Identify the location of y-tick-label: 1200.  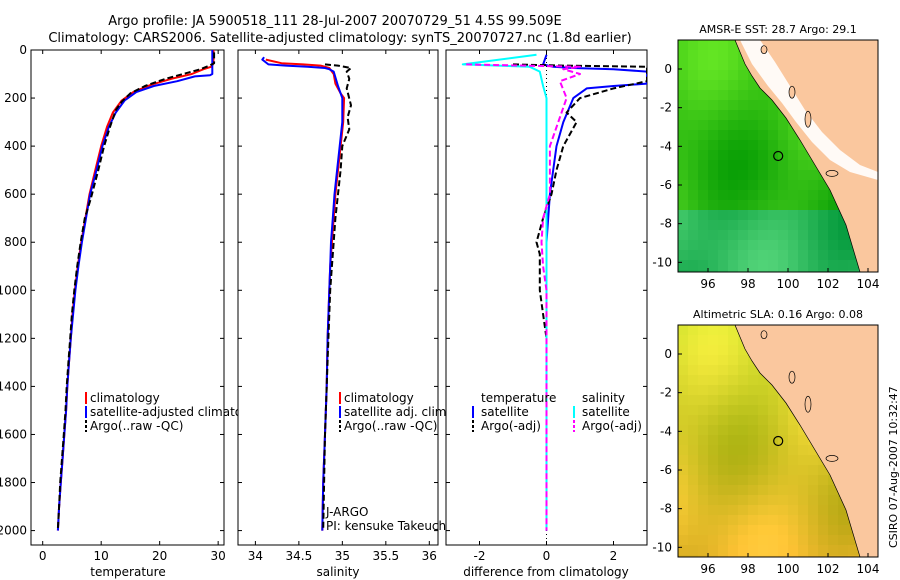
(13, 338).